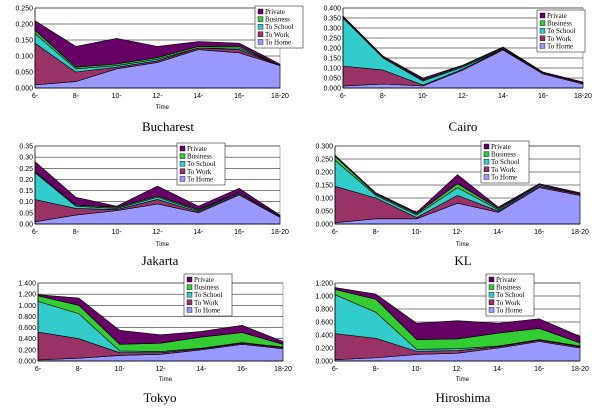 The width and height of the screenshot is (615, 410). I want to click on y-tick-label: 1.000, so click(324, 297).